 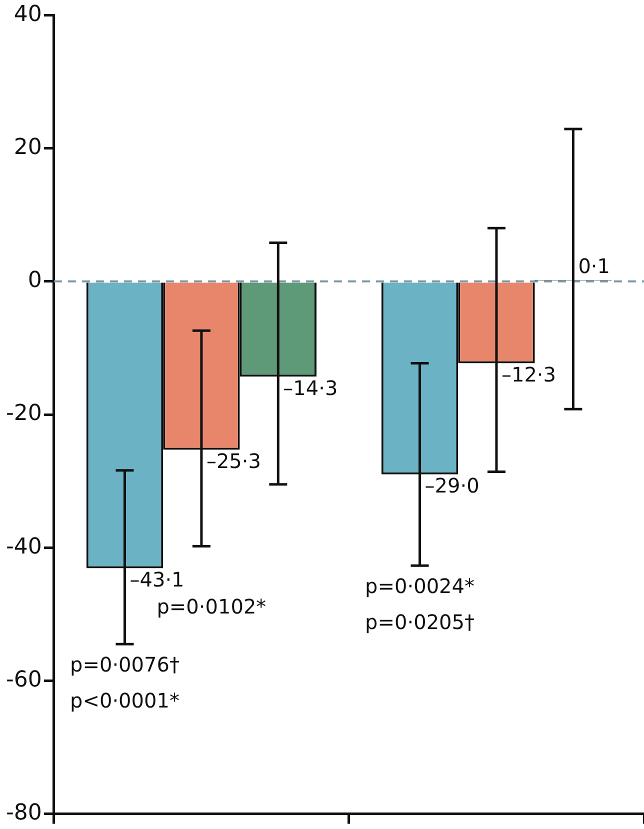 I want to click on annotation: p=0·0102*, so click(x=211, y=606).